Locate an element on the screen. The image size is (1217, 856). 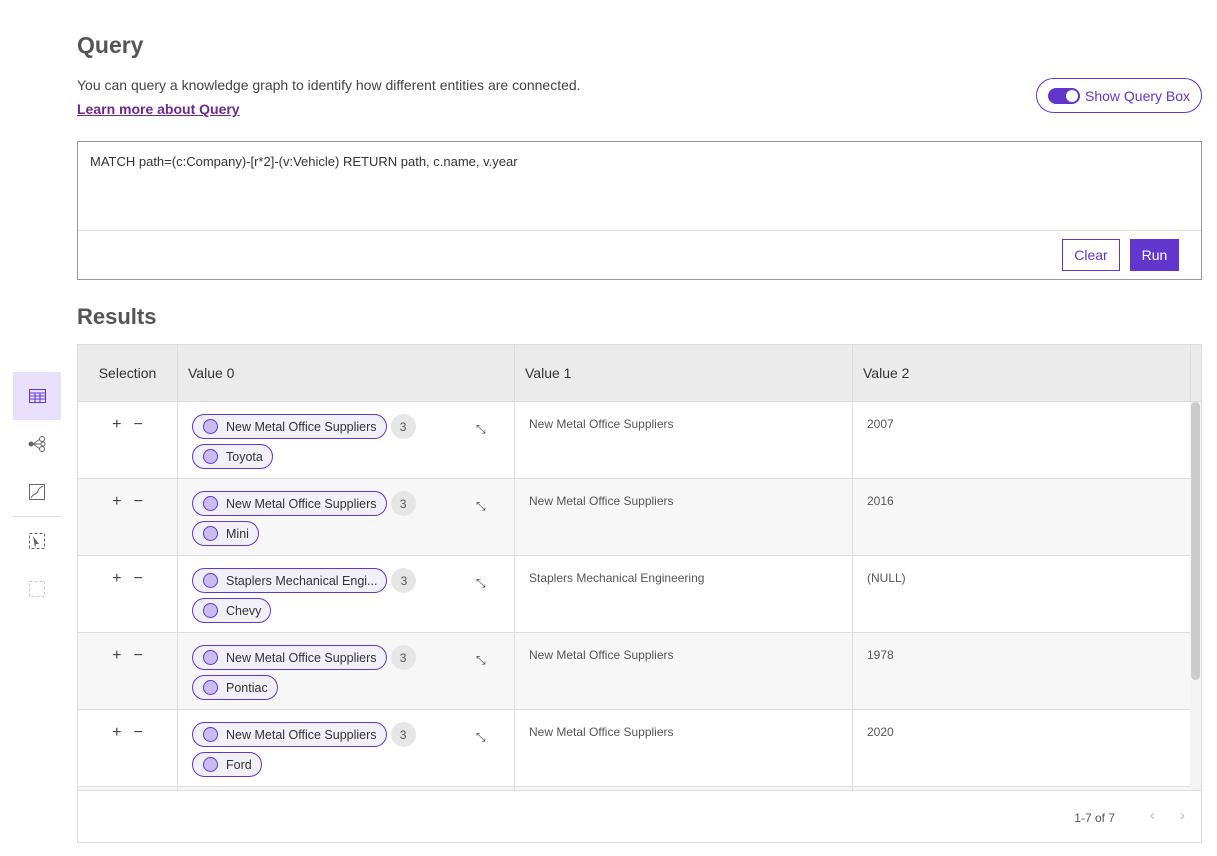
table-footer: 1-7 of 7 ‹ › is located at coordinates (639, 816).